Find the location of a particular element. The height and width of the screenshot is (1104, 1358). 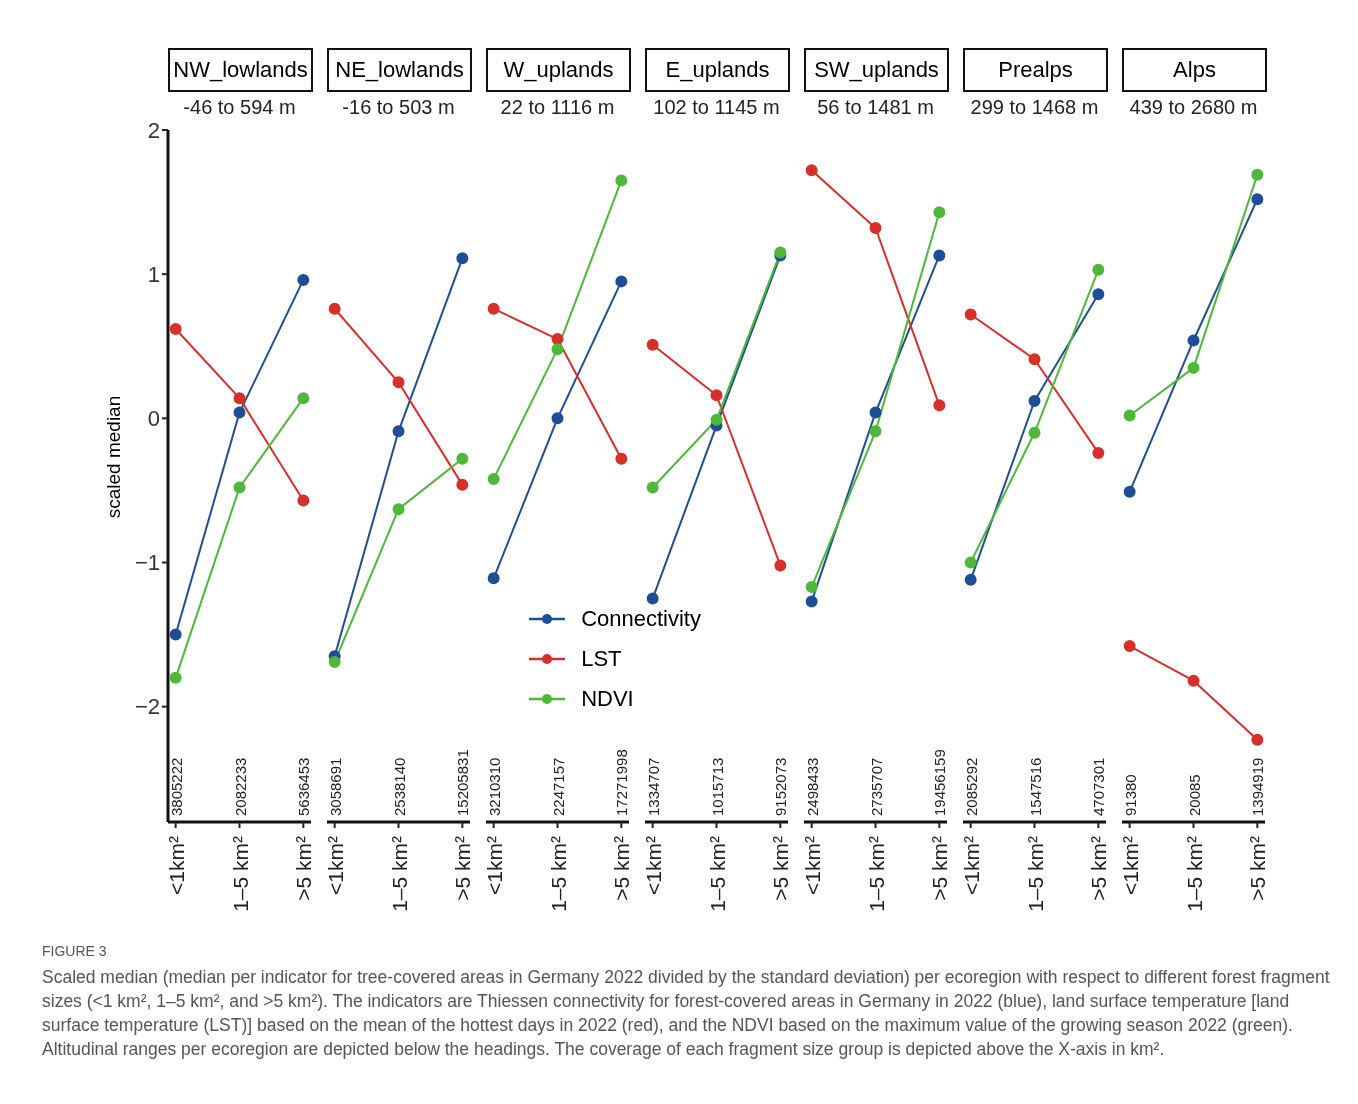

annotation: 91380 is located at coordinates (1130, 795).